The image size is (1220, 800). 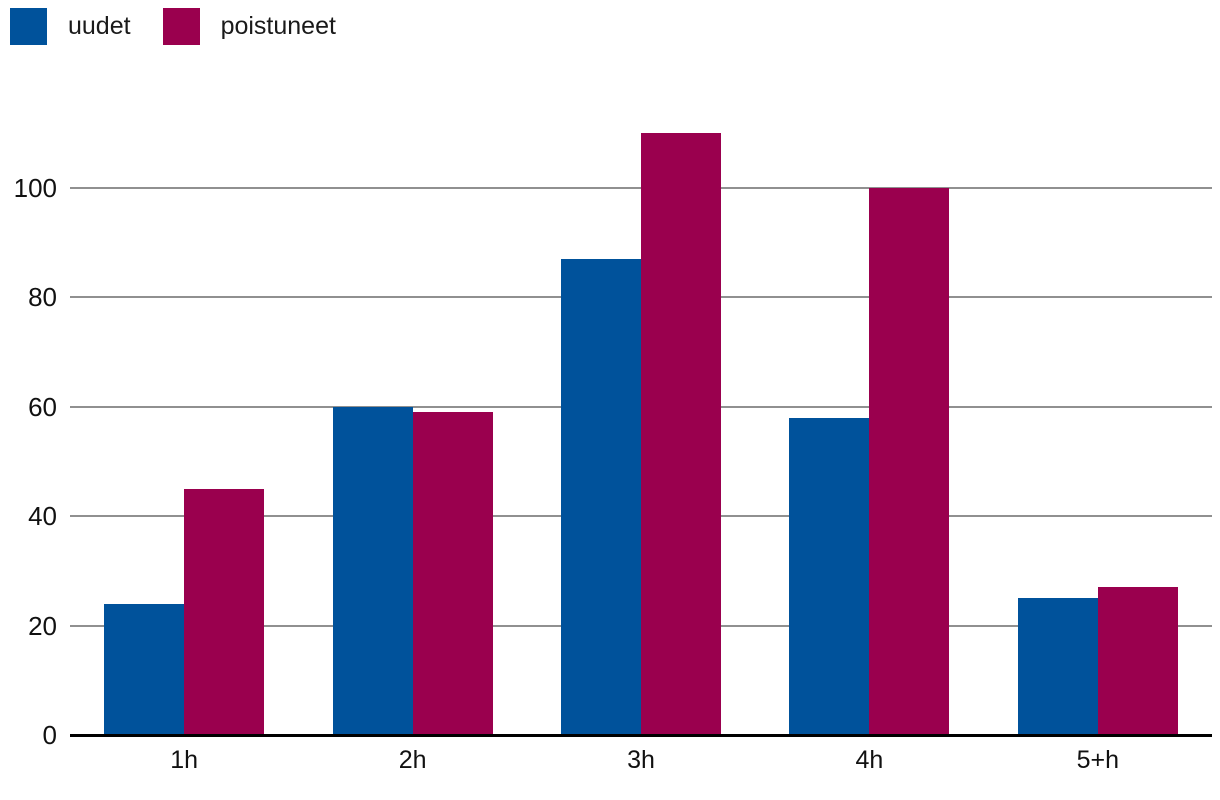 I want to click on bar-poistuneet-2h, so click(x=452, y=573).